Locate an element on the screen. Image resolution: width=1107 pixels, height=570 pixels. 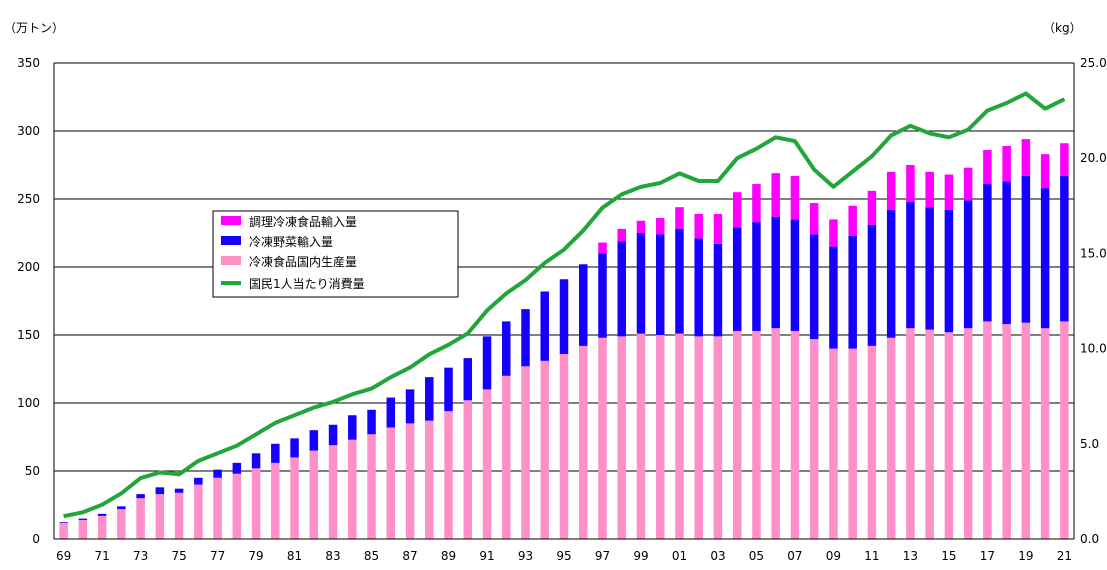
x-tick-89: 89 is located at coordinates (448, 556).